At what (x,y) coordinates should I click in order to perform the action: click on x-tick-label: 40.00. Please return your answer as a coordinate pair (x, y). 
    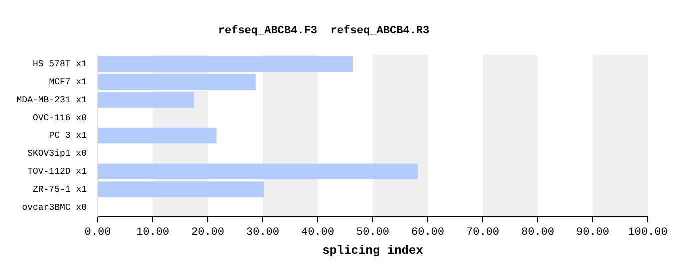
    Looking at the image, I should click on (318, 232).